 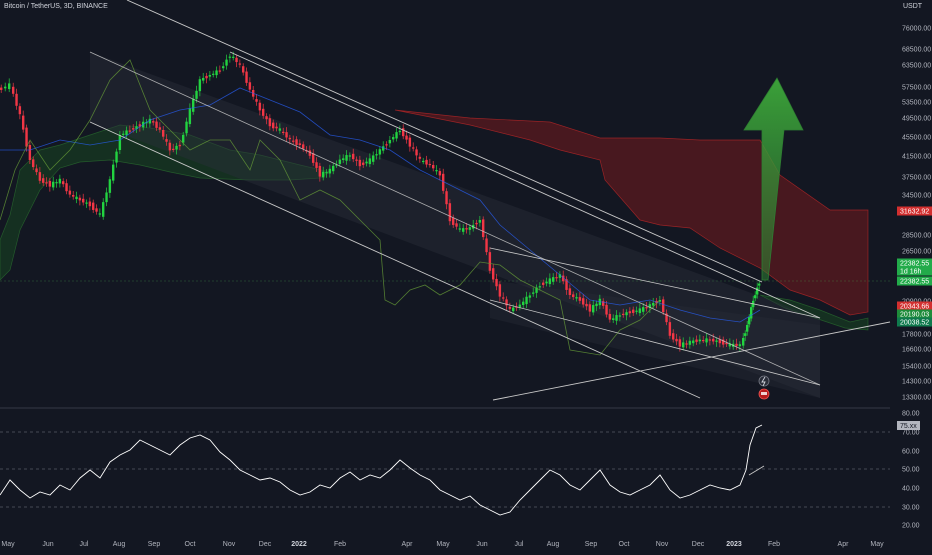 I want to click on currency-label: USDT, so click(x=913, y=6).